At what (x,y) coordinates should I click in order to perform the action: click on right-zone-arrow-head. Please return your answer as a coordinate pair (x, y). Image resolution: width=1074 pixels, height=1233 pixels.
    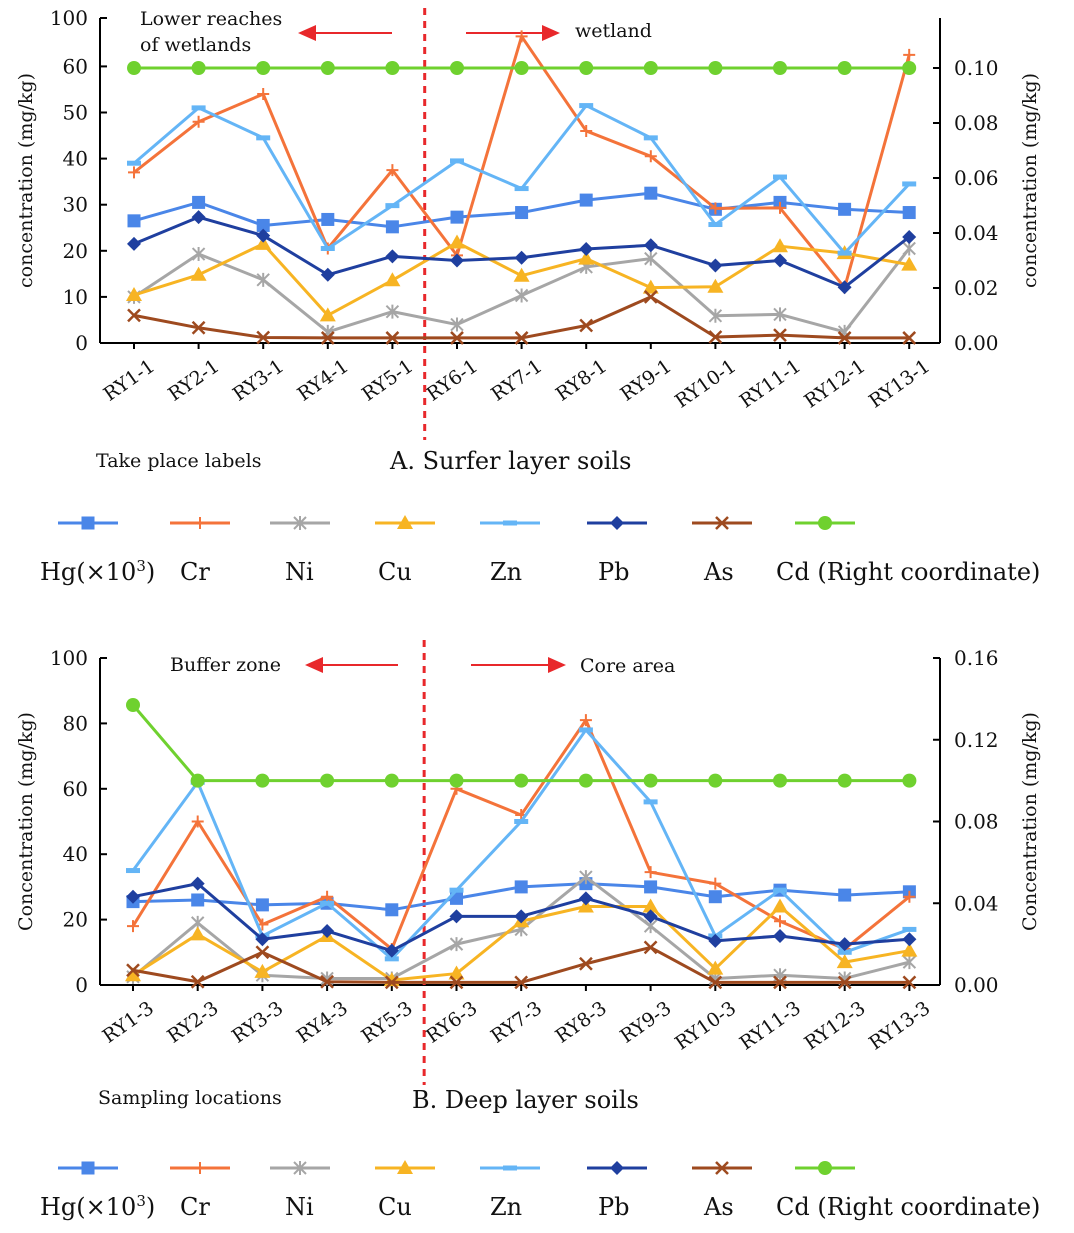
    Looking at the image, I should click on (557, 665).